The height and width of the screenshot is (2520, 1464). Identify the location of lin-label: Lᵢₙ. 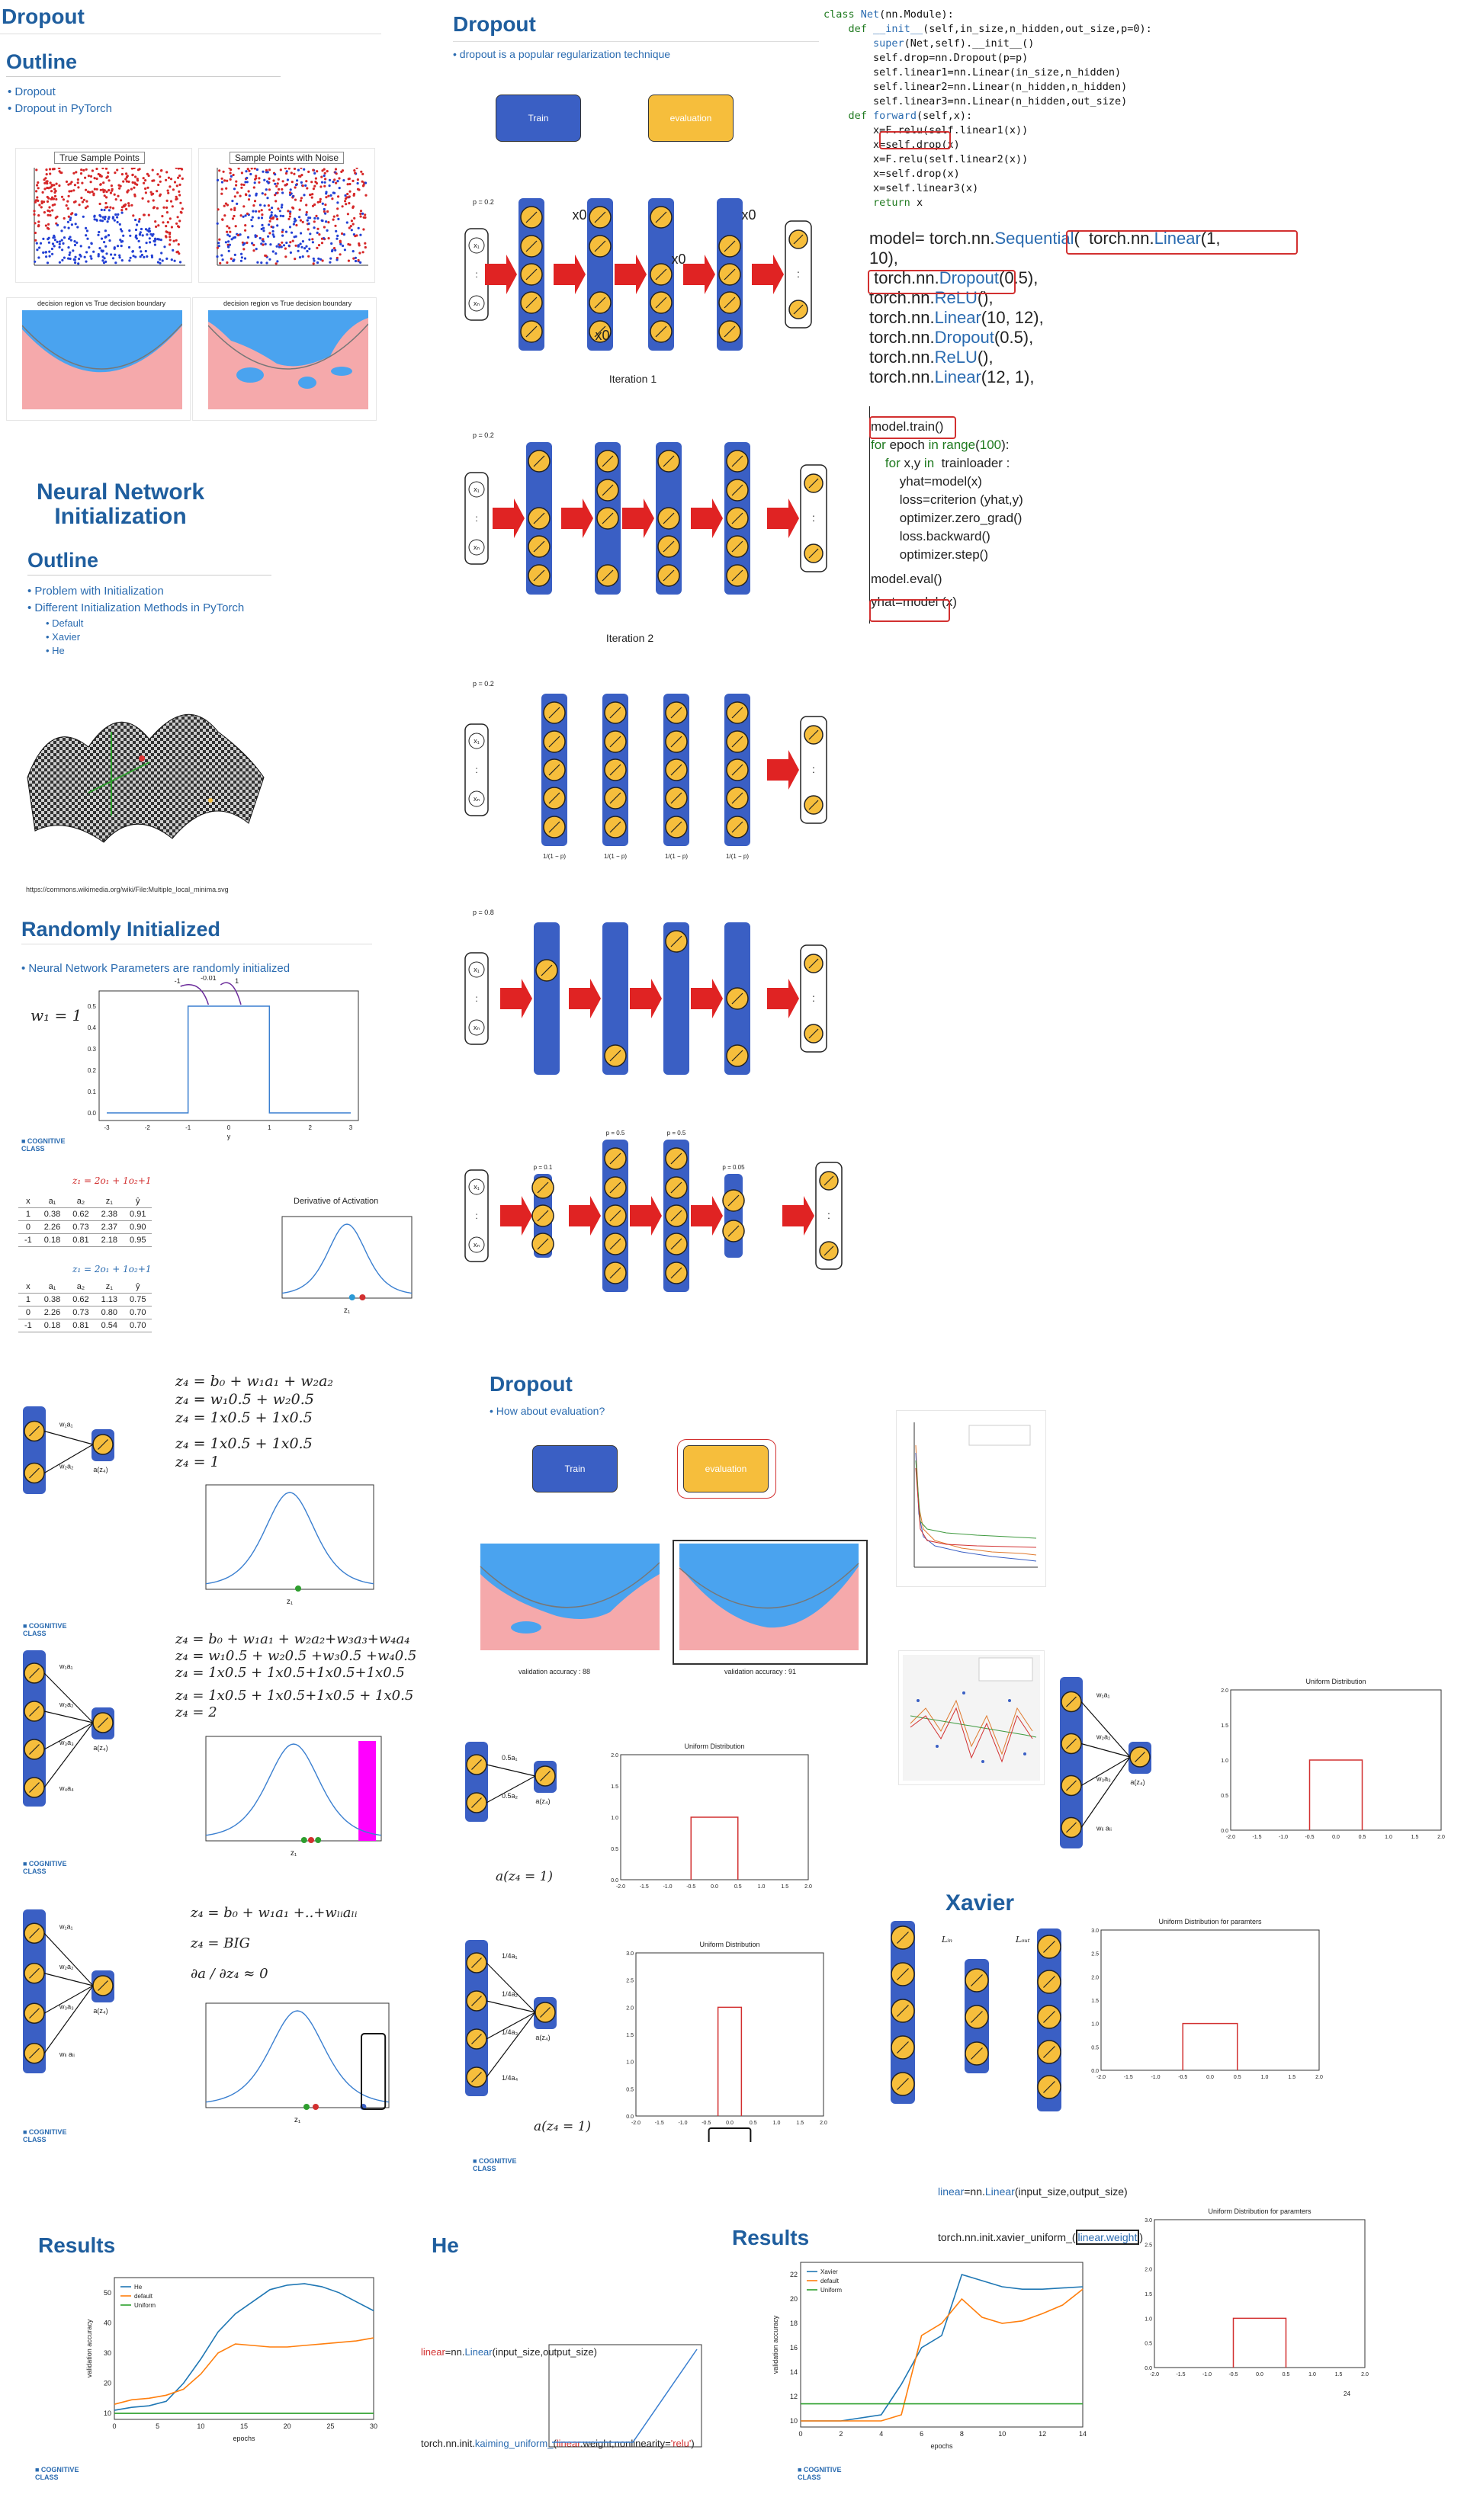
(947, 1940).